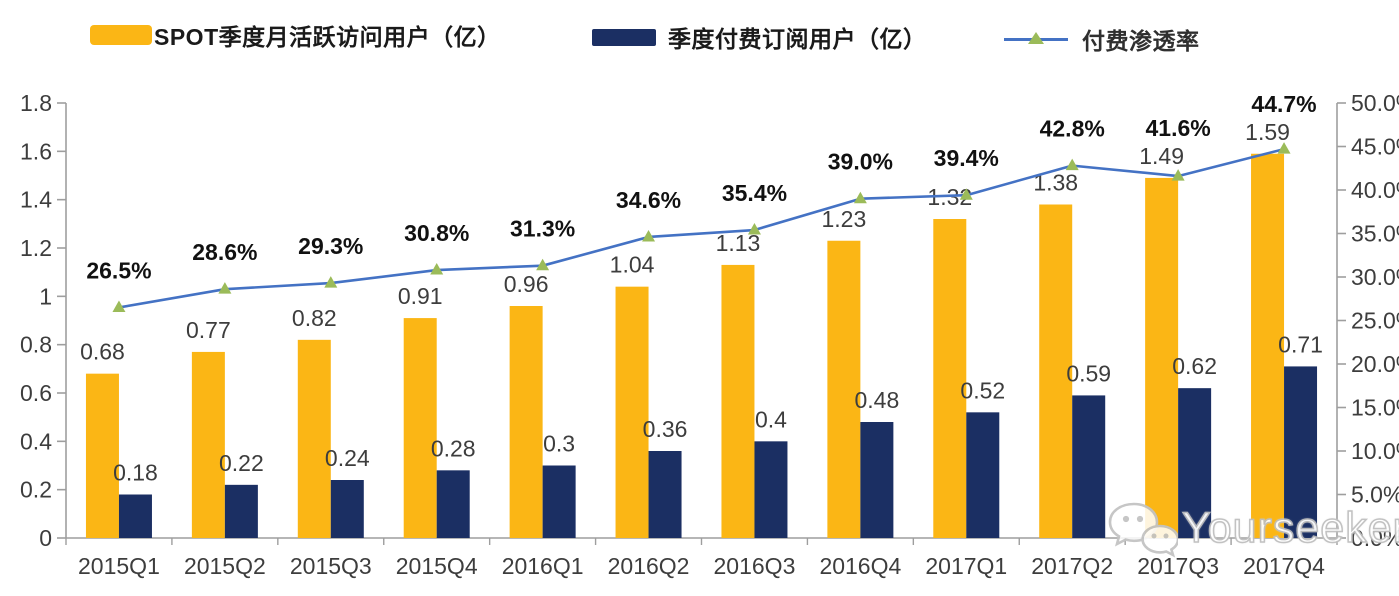 This screenshot has width=1399, height=596. What do you see at coordinates (1375, 538) in the screenshot?
I see `right-axis-tick-label: 0.0%` at bounding box center [1375, 538].